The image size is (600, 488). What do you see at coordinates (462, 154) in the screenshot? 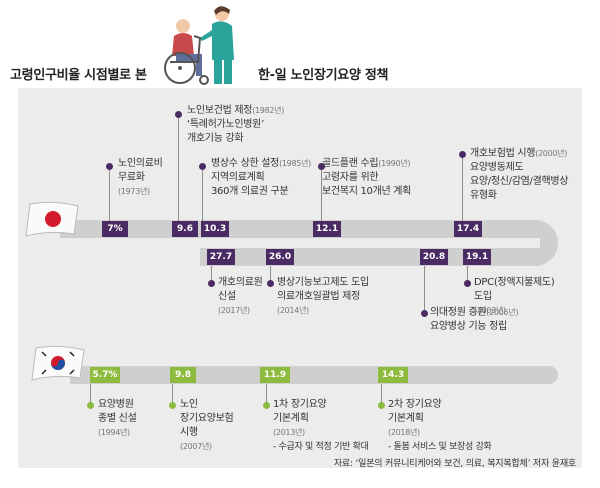
I see `japan-dot-2000` at bounding box center [462, 154].